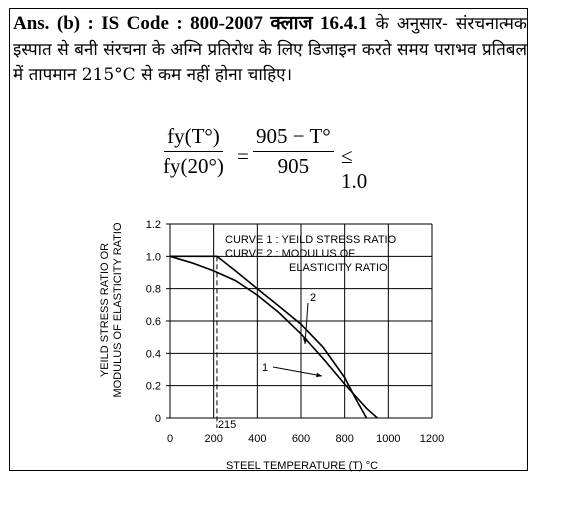  What do you see at coordinates (153, 257) in the screenshot?
I see `y-tick-label: 1.0` at bounding box center [153, 257].